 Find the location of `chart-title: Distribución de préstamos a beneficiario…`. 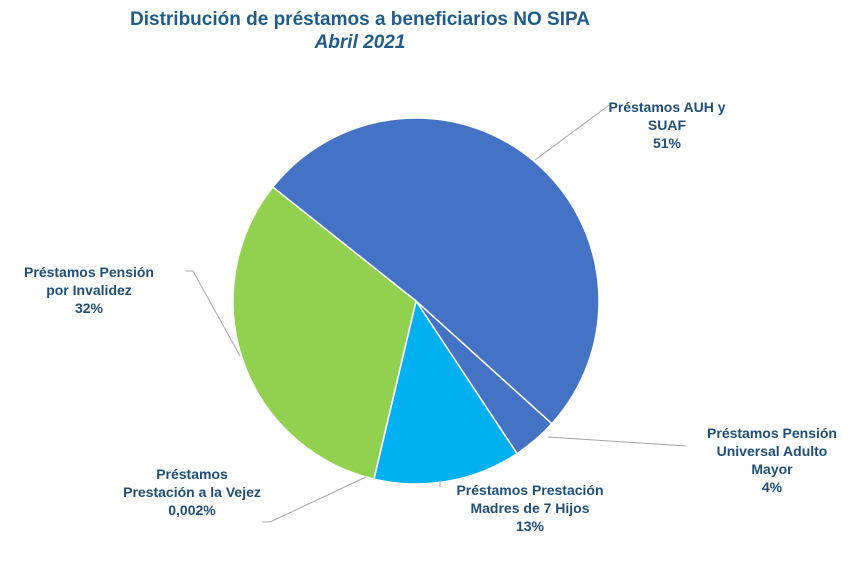

chart-title: Distribución de préstamos a beneficiario… is located at coordinates (360, 19).